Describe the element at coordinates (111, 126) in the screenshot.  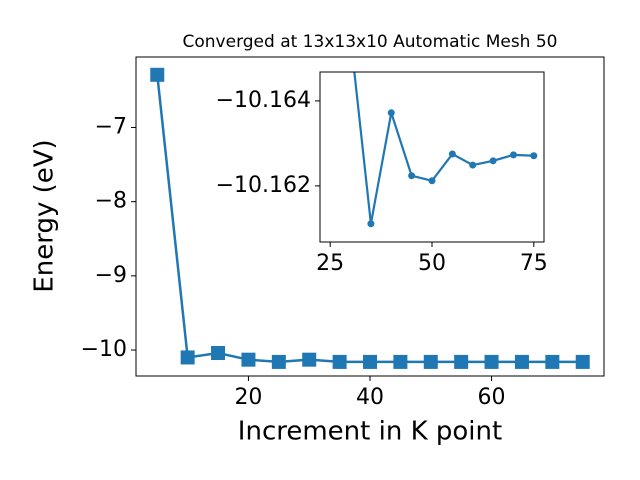
I see `y-tick-label: −7` at that location.